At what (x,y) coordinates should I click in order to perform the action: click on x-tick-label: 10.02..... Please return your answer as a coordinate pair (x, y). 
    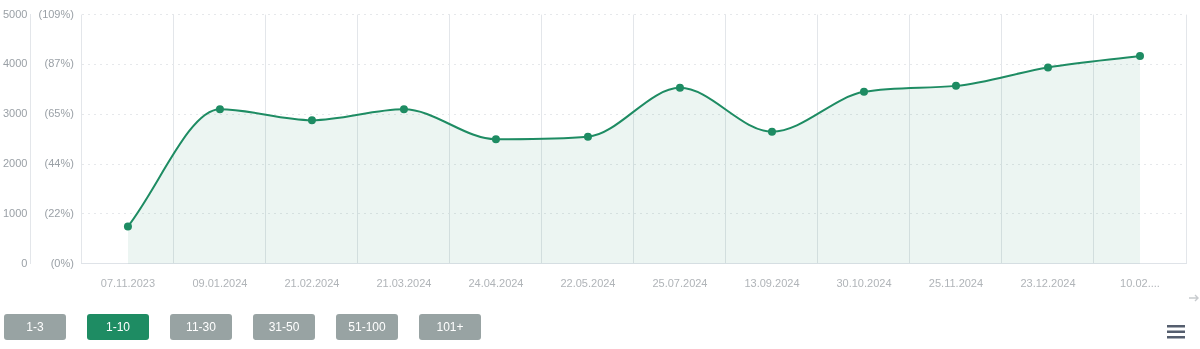
    Looking at the image, I should click on (1140, 283).